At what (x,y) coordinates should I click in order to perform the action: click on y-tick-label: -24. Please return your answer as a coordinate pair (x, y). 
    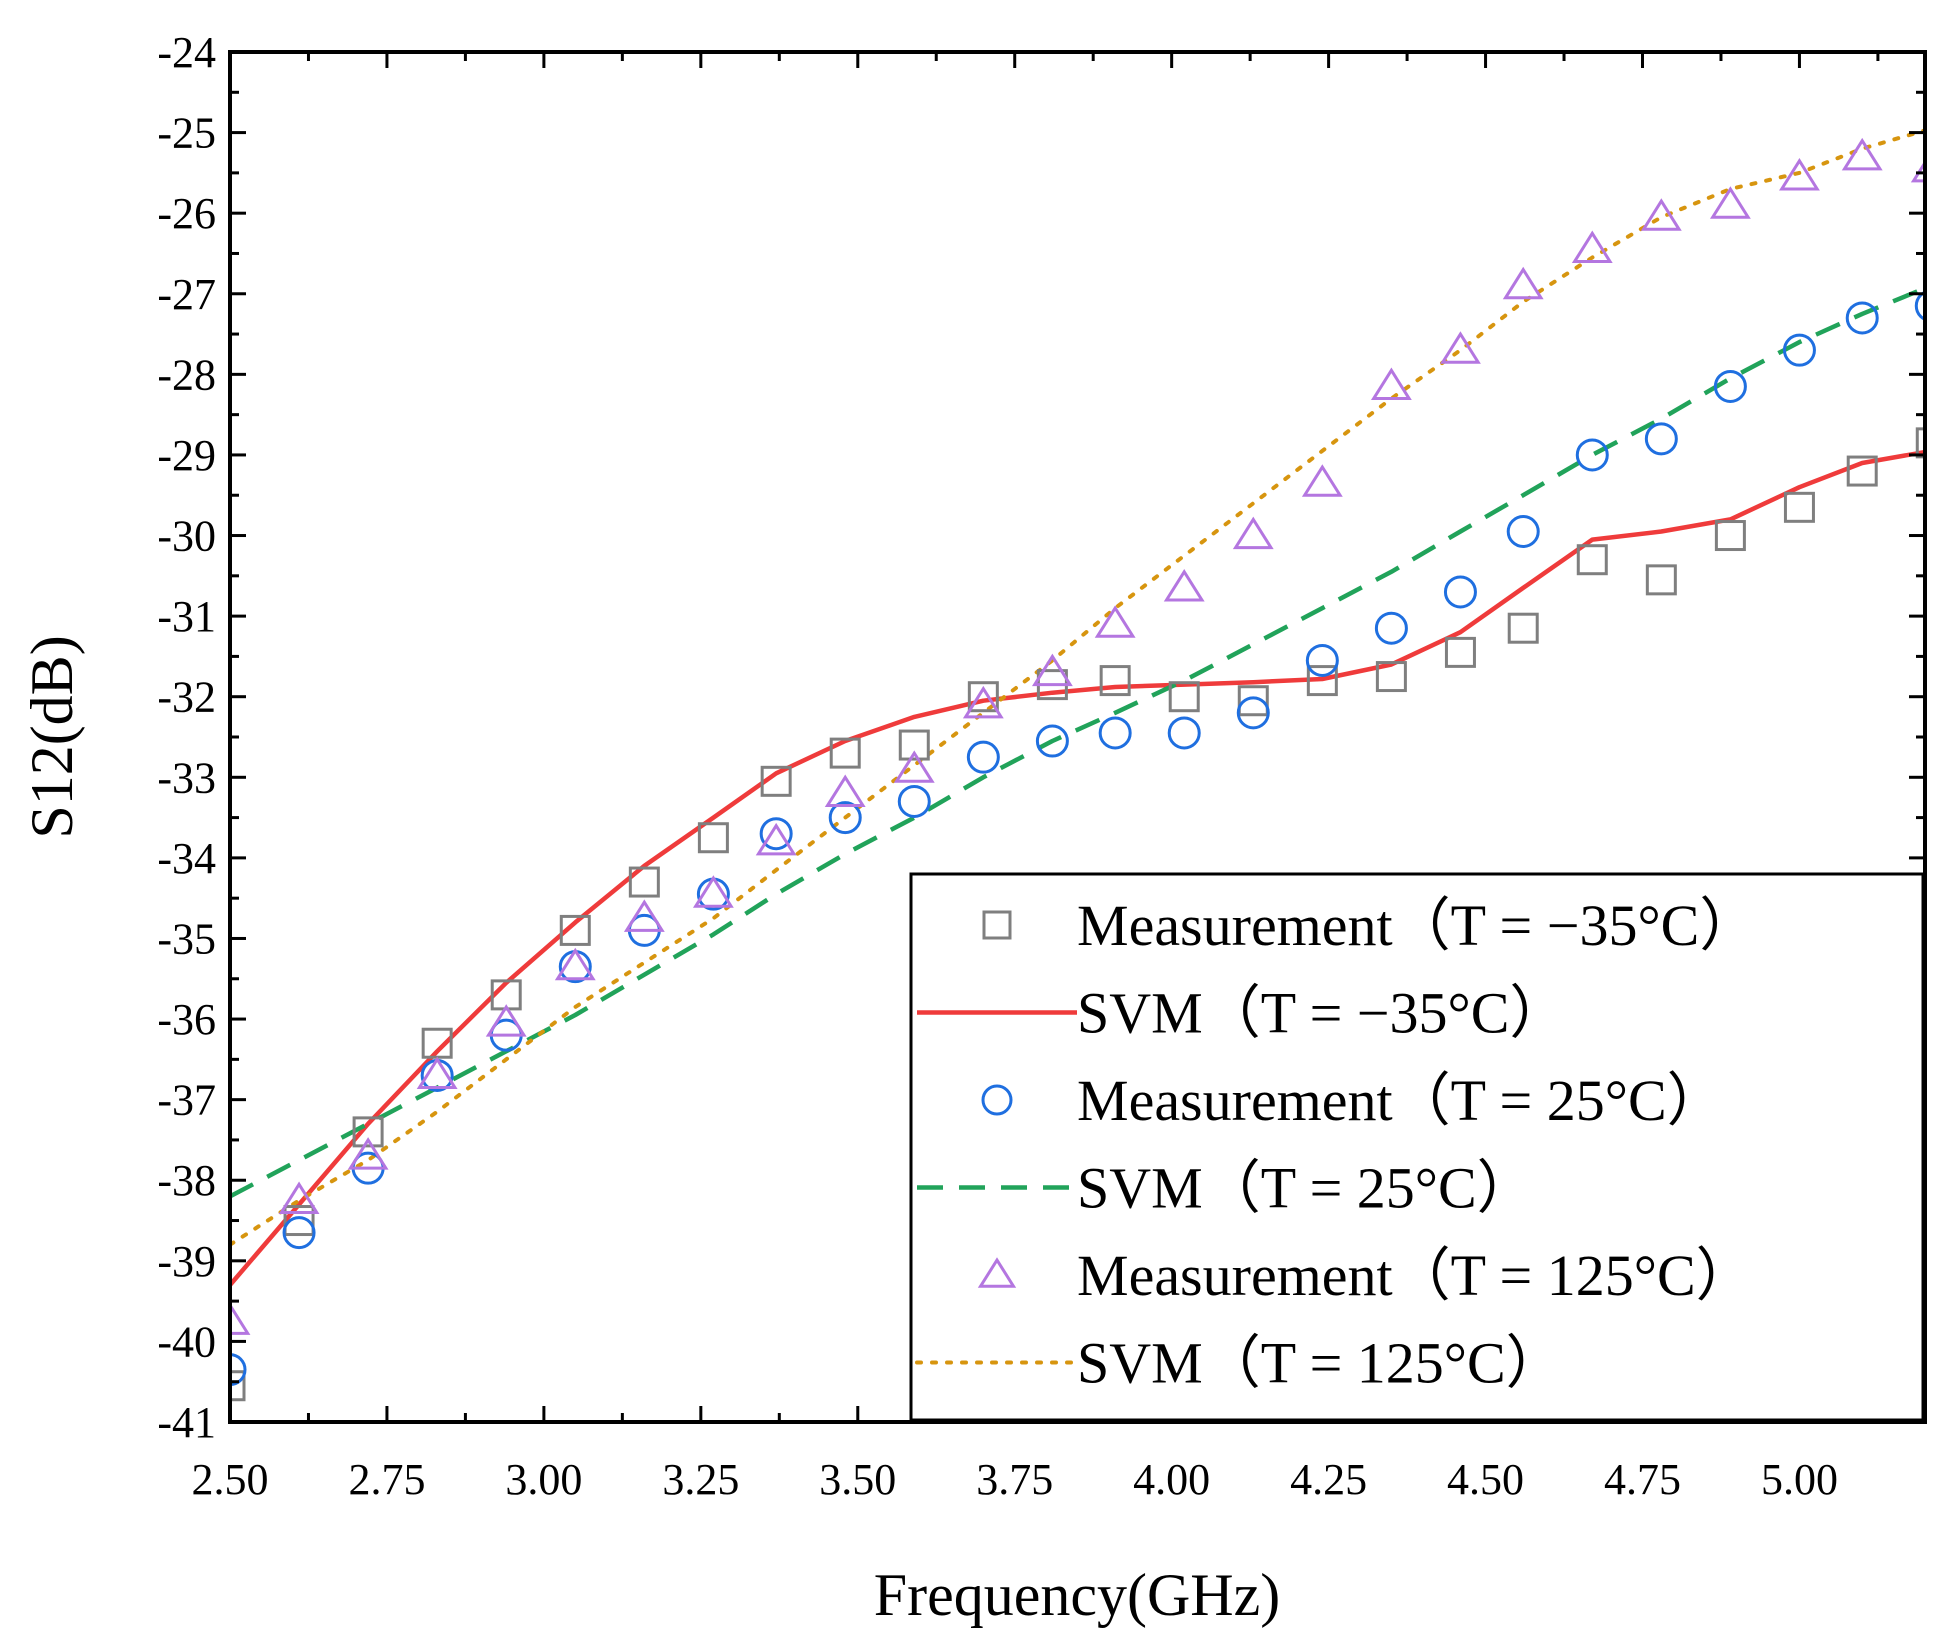
    Looking at the image, I should click on (186, 52).